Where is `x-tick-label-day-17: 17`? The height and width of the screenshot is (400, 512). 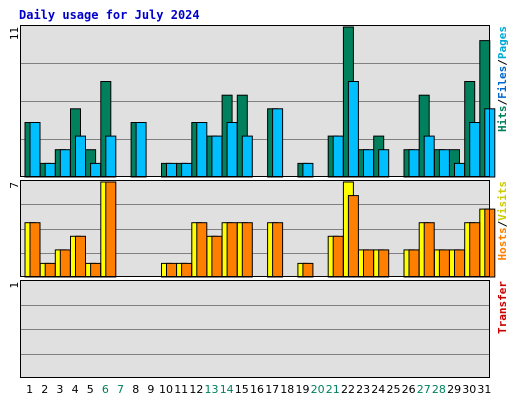
x-tick-label-day-17: 17 is located at coordinates (272, 389).